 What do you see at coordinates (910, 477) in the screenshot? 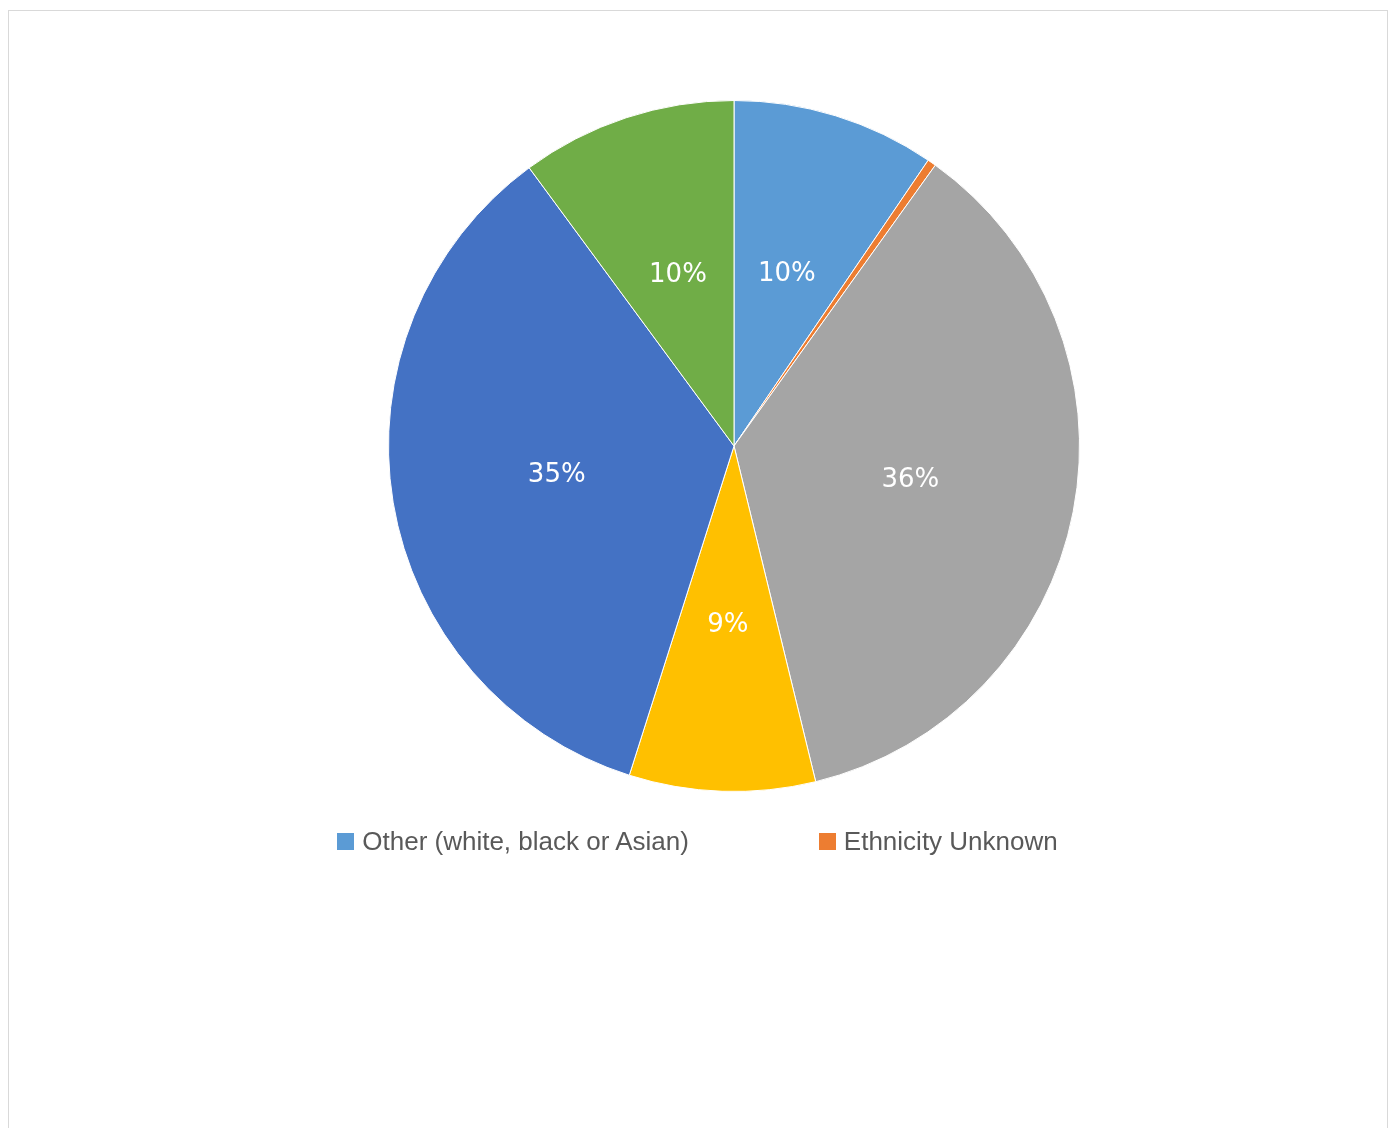
I see `data-label: 36%` at bounding box center [910, 477].